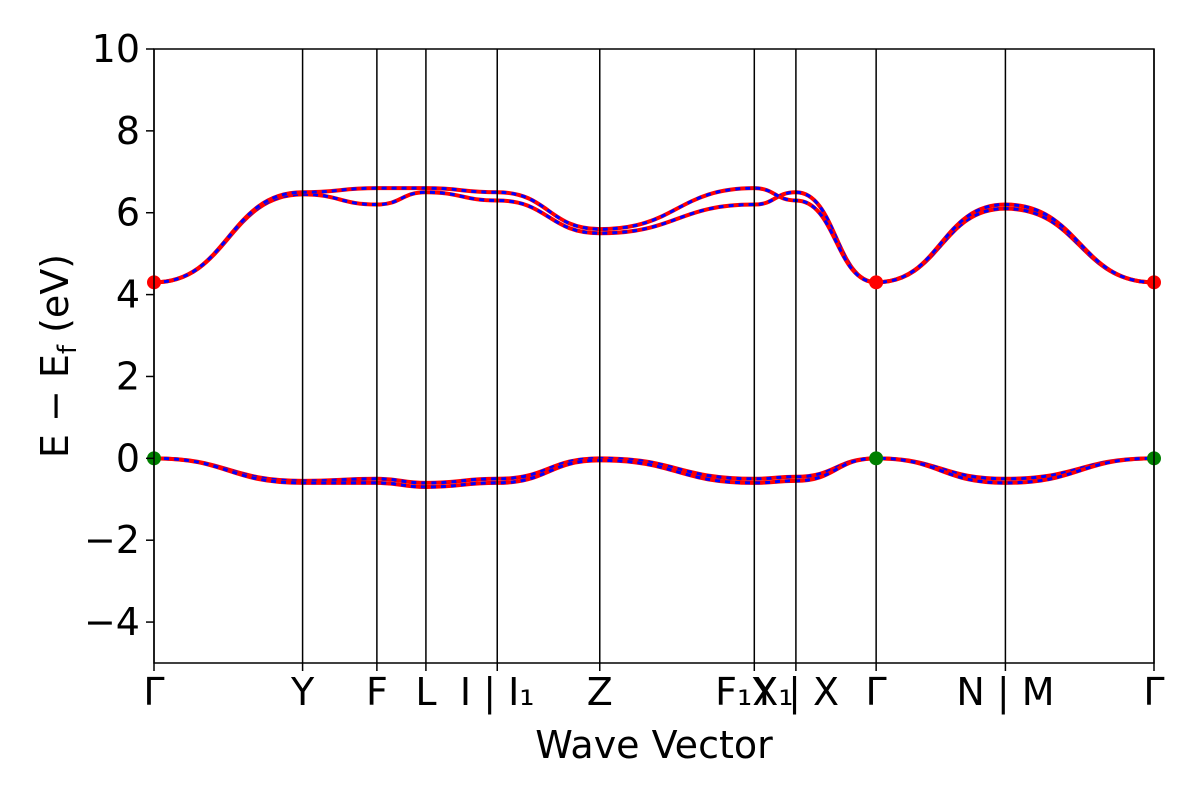  I want to click on cbm-marker, so click(876, 282).